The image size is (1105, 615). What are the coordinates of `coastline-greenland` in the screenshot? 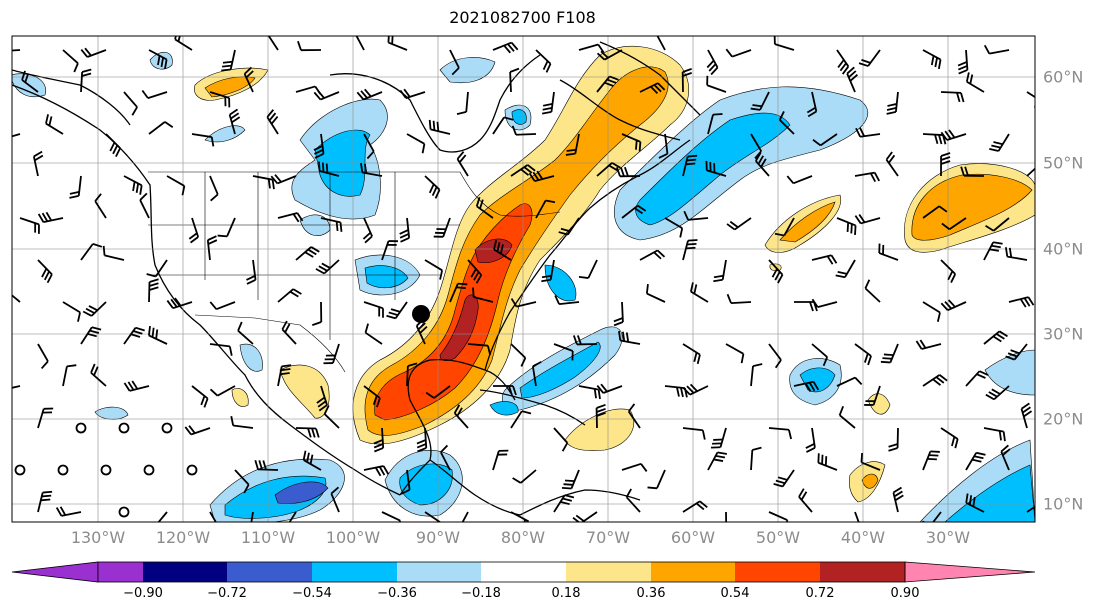 It's located at (650, 78).